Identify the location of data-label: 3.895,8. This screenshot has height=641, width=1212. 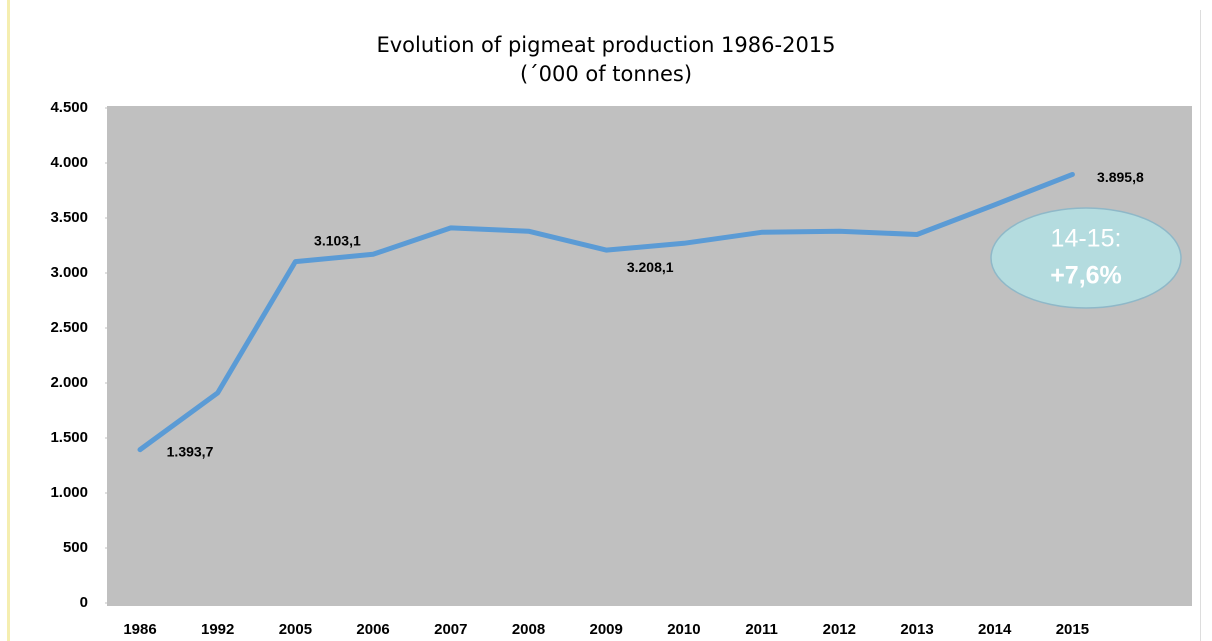
(1120, 177).